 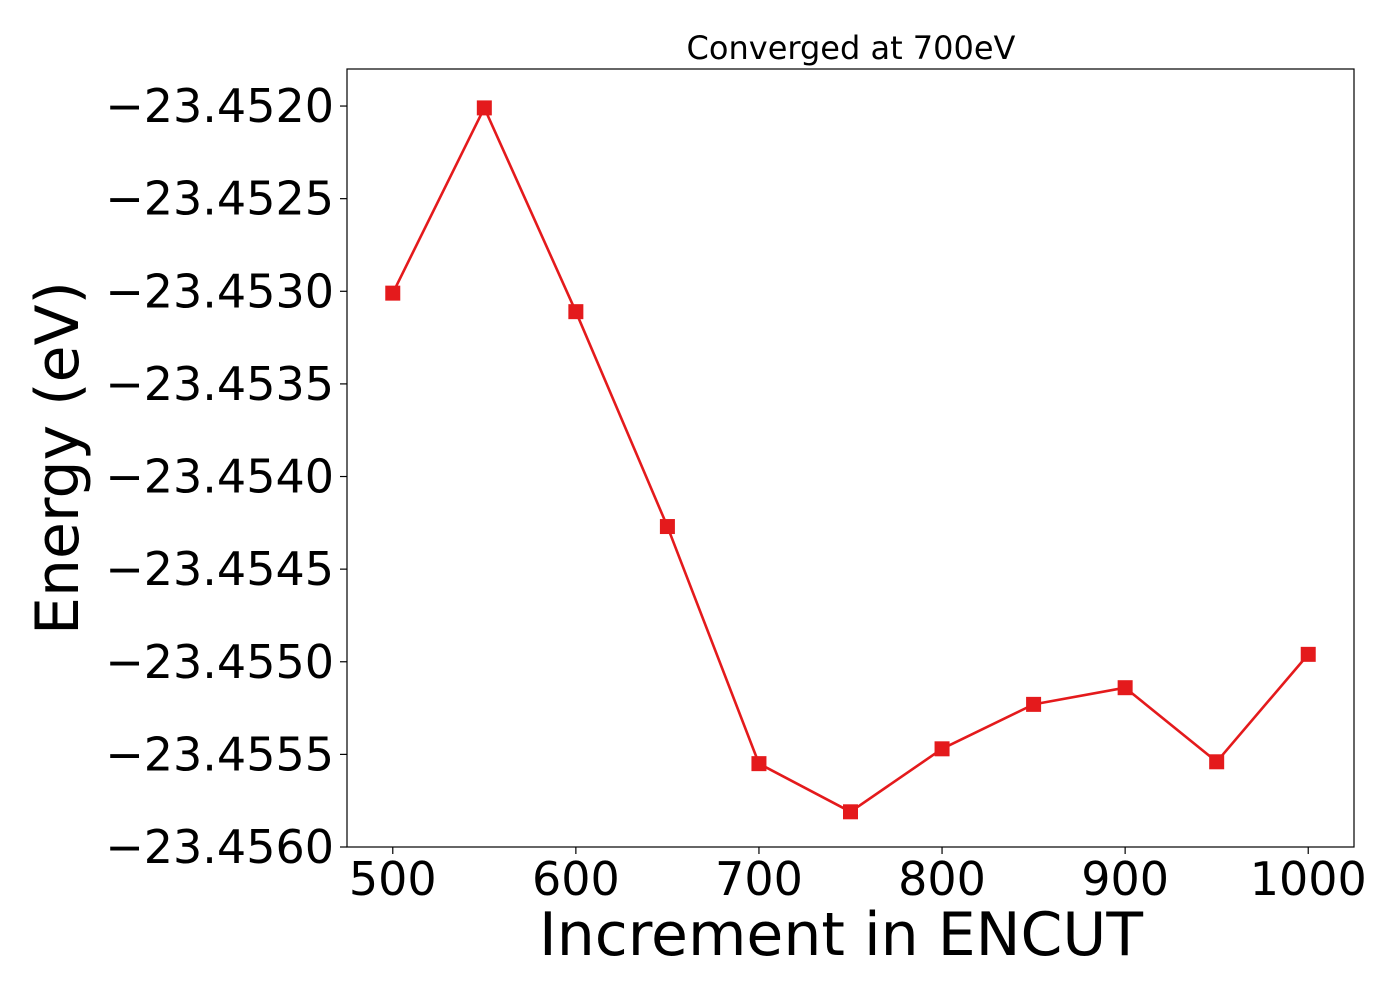 What do you see at coordinates (219, 847) in the screenshot?
I see `y-tick-label: −23.4560` at bounding box center [219, 847].